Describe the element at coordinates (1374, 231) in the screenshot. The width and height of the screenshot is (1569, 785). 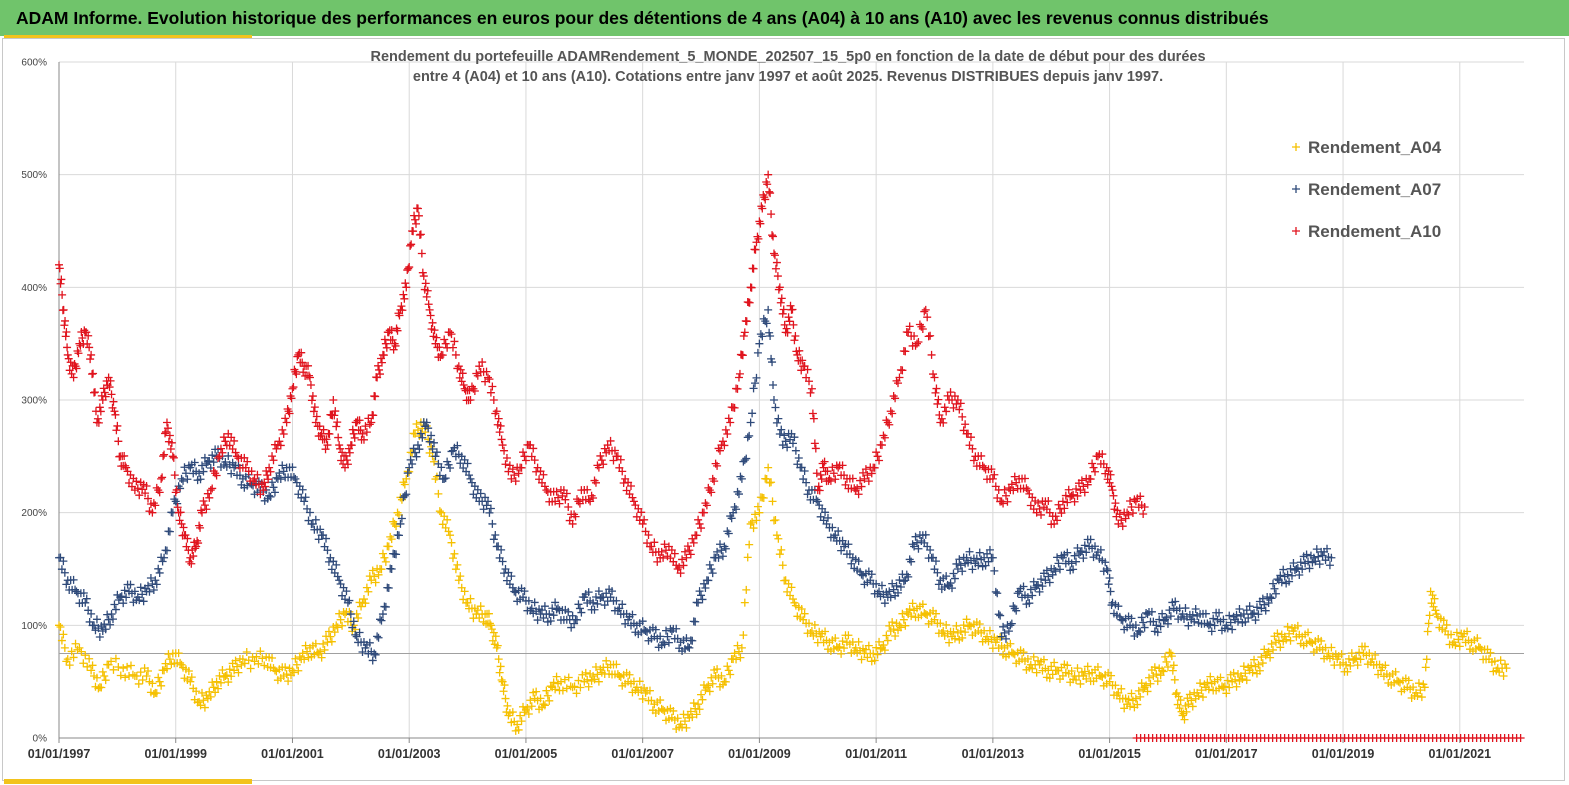
I see `legend-label: Rendement_A10` at that location.